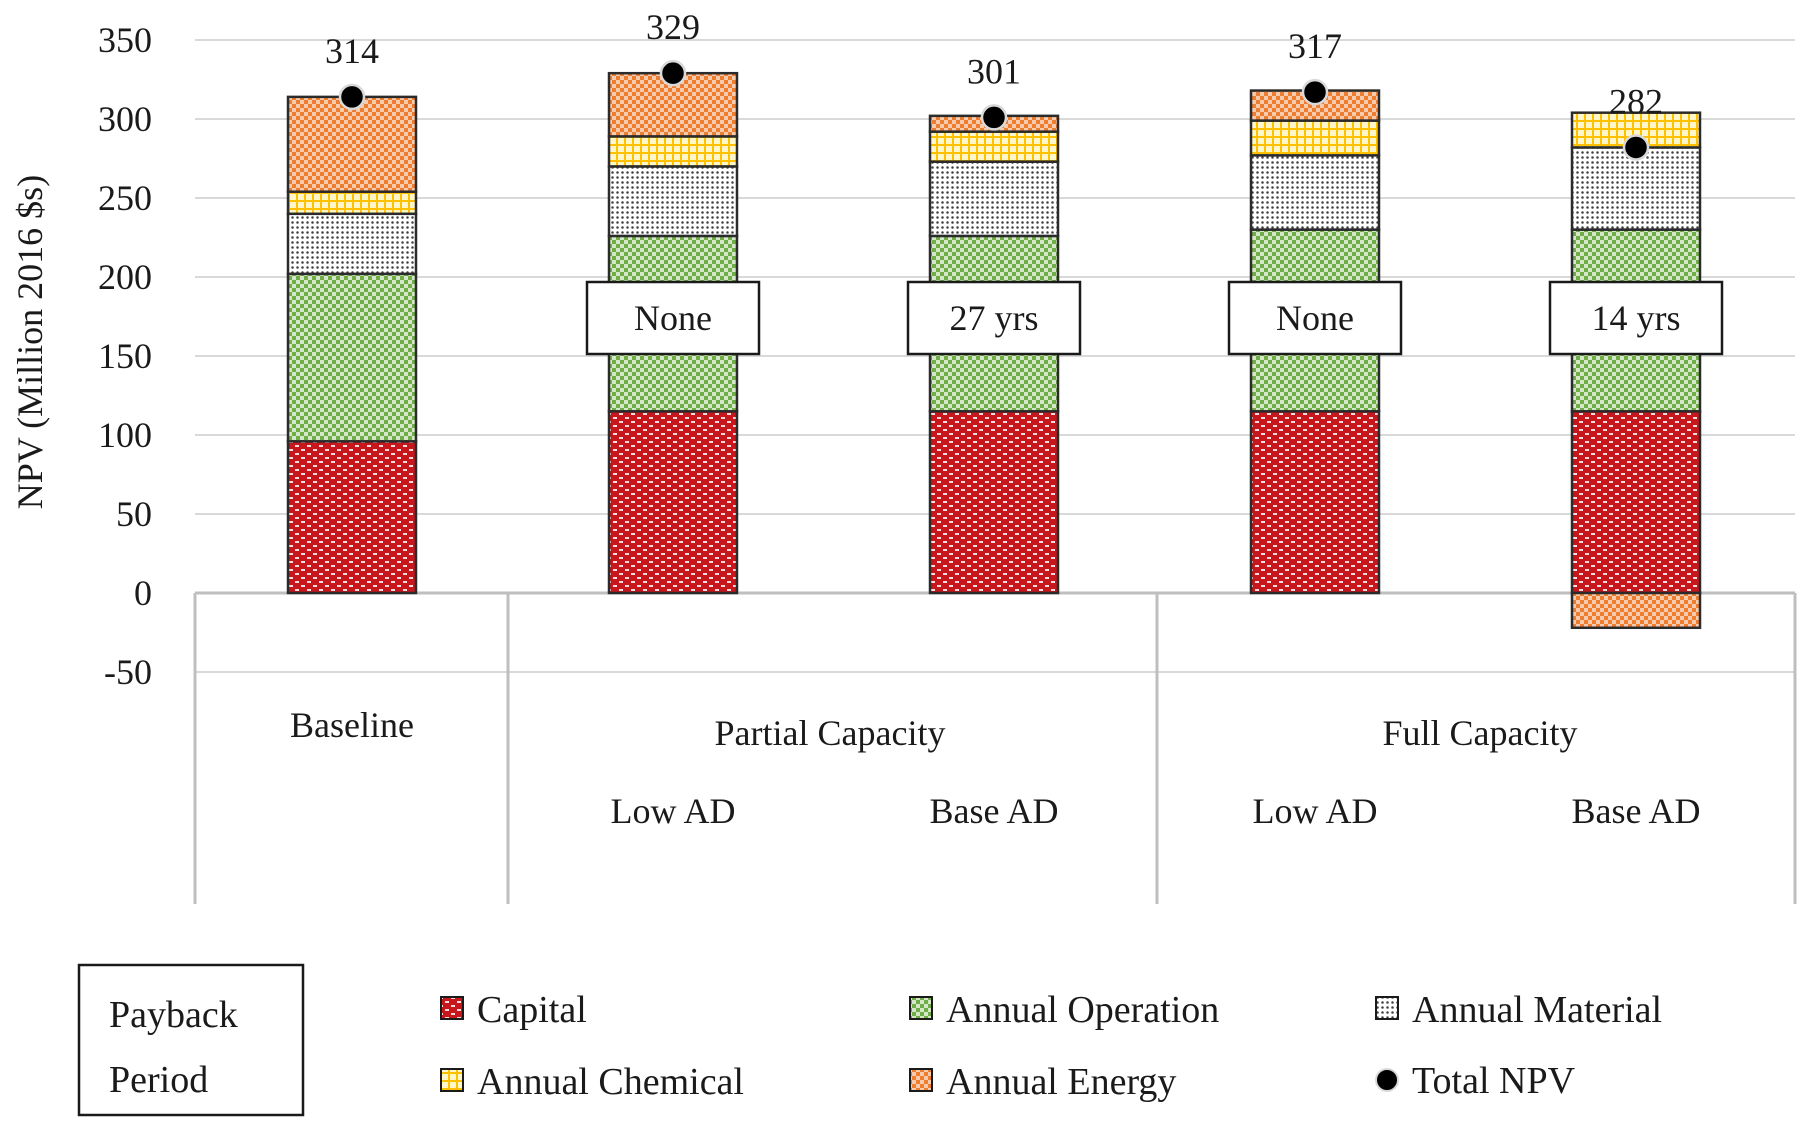  What do you see at coordinates (1387, 1080) in the screenshot?
I see `legend-total-npv-marker` at bounding box center [1387, 1080].